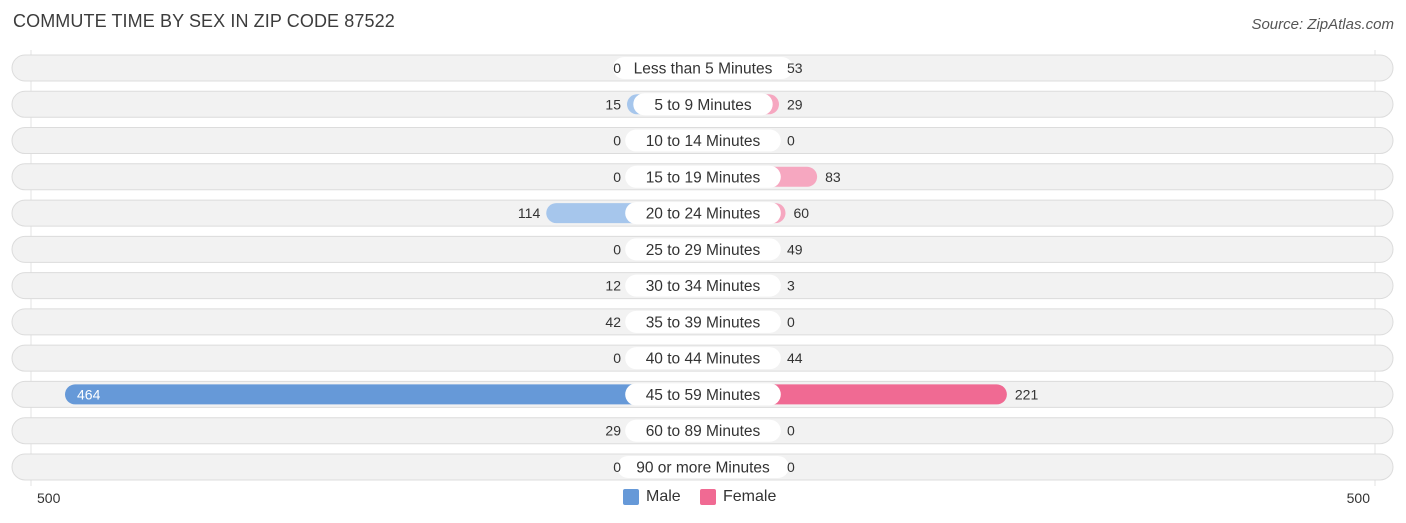 The width and height of the screenshot is (1406, 523). I want to click on category-label: 15 to 19 Minutes, so click(703, 177).